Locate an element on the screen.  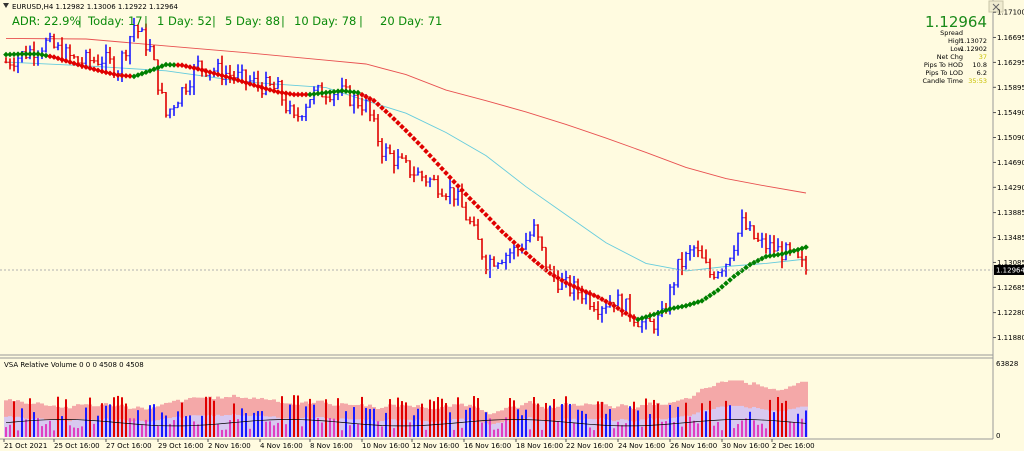
price-axis-label: 1.12280 is located at coordinates (1010, 313).